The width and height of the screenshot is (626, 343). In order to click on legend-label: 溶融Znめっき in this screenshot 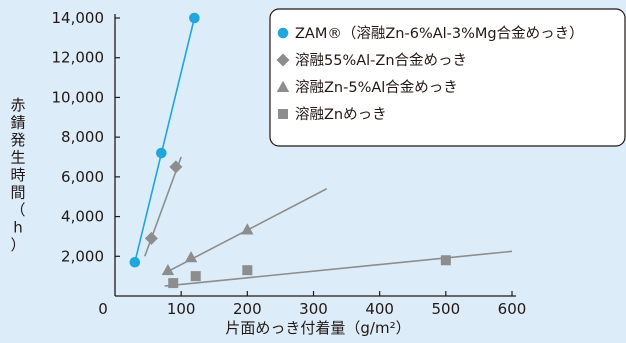, I will do `click(341, 114)`.